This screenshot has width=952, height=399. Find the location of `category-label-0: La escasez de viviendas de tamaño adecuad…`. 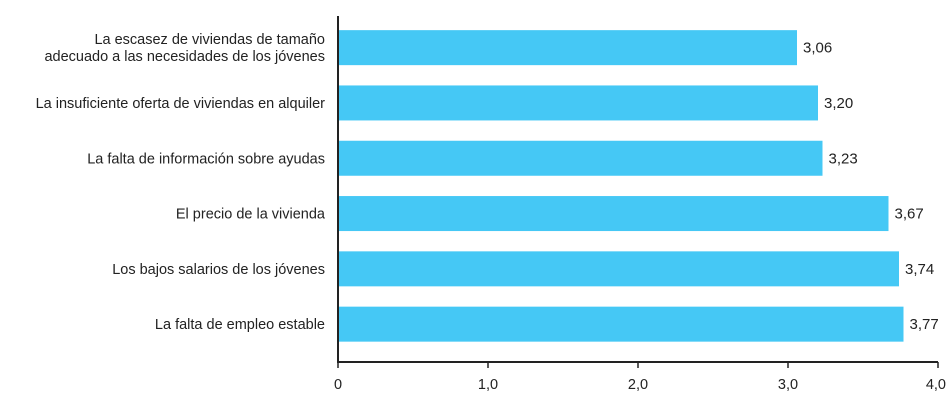

category-label-0: La escasez de viviendas de tamaño adecuad… is located at coordinates (184, 48).